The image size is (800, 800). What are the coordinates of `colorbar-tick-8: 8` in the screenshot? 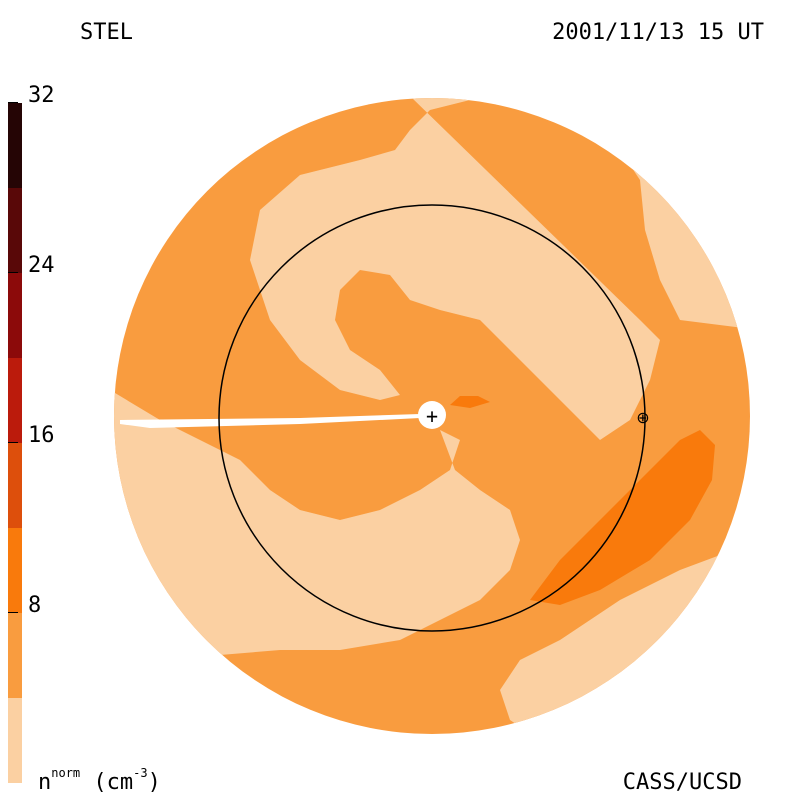 It's located at (35, 605).